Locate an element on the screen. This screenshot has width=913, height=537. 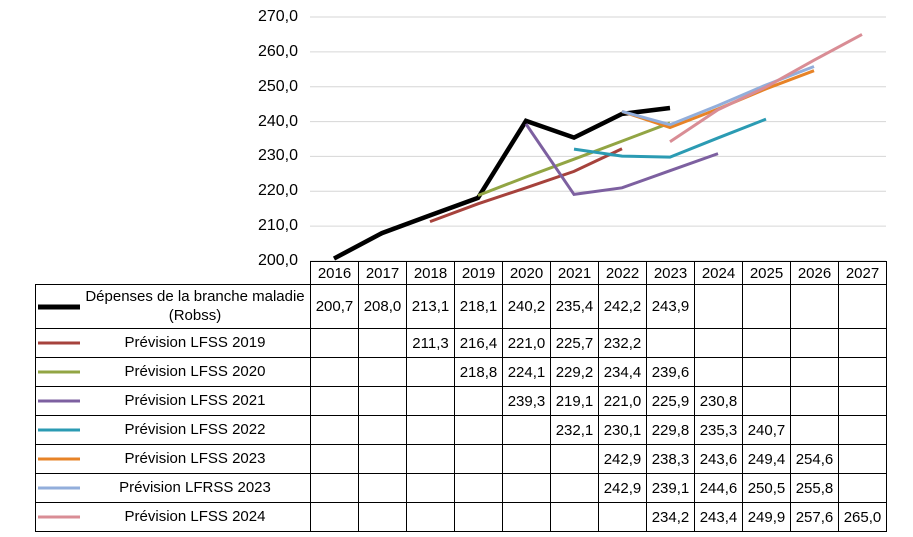
y-tick-label: 220,0 is located at coordinates (277, 191).